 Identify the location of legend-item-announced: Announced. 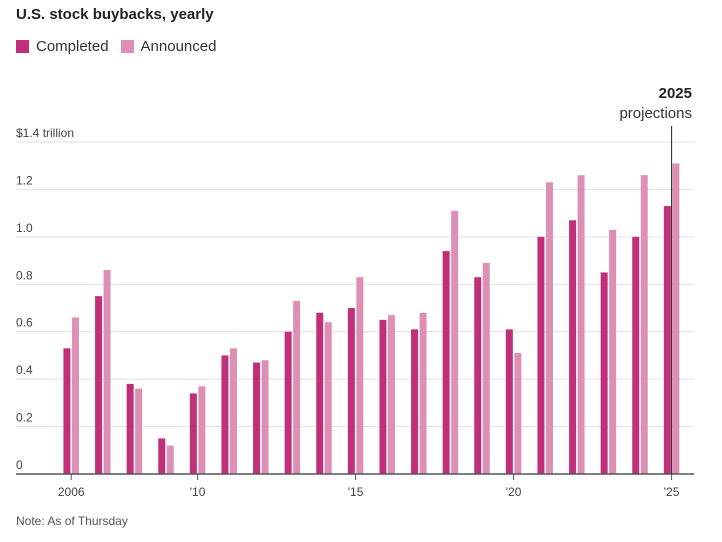
(168, 46).